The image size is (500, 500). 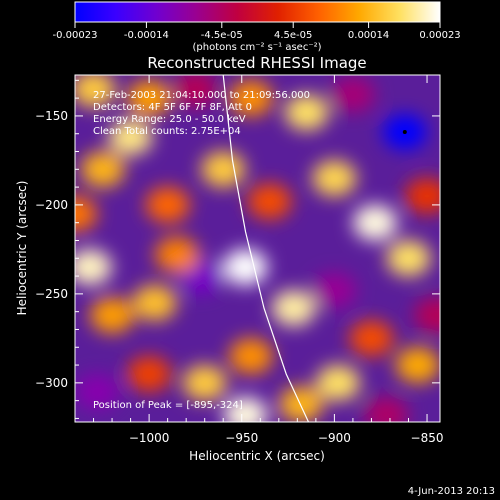 I want to click on x-axis-label: Heliocentric X (arcsec), so click(x=257, y=456).